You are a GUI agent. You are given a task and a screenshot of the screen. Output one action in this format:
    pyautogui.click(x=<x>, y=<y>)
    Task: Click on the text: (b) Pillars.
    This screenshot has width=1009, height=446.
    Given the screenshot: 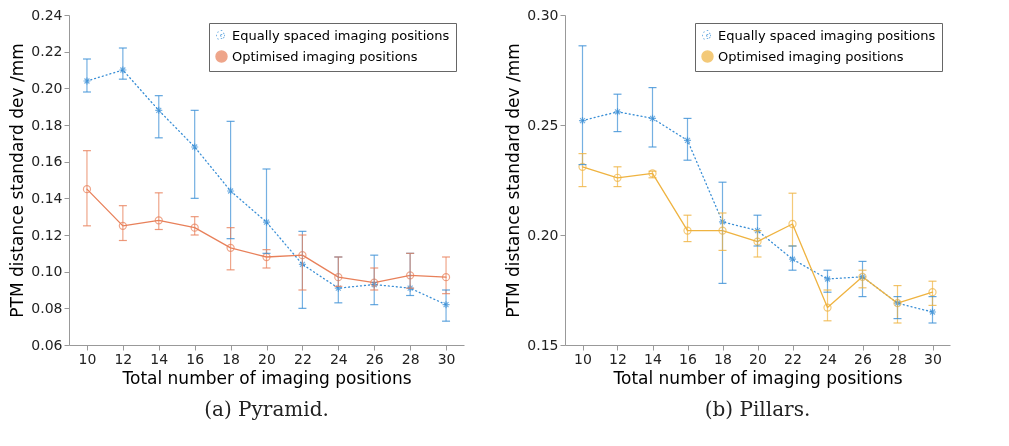 What is the action you would take?
    pyautogui.click(x=757, y=409)
    